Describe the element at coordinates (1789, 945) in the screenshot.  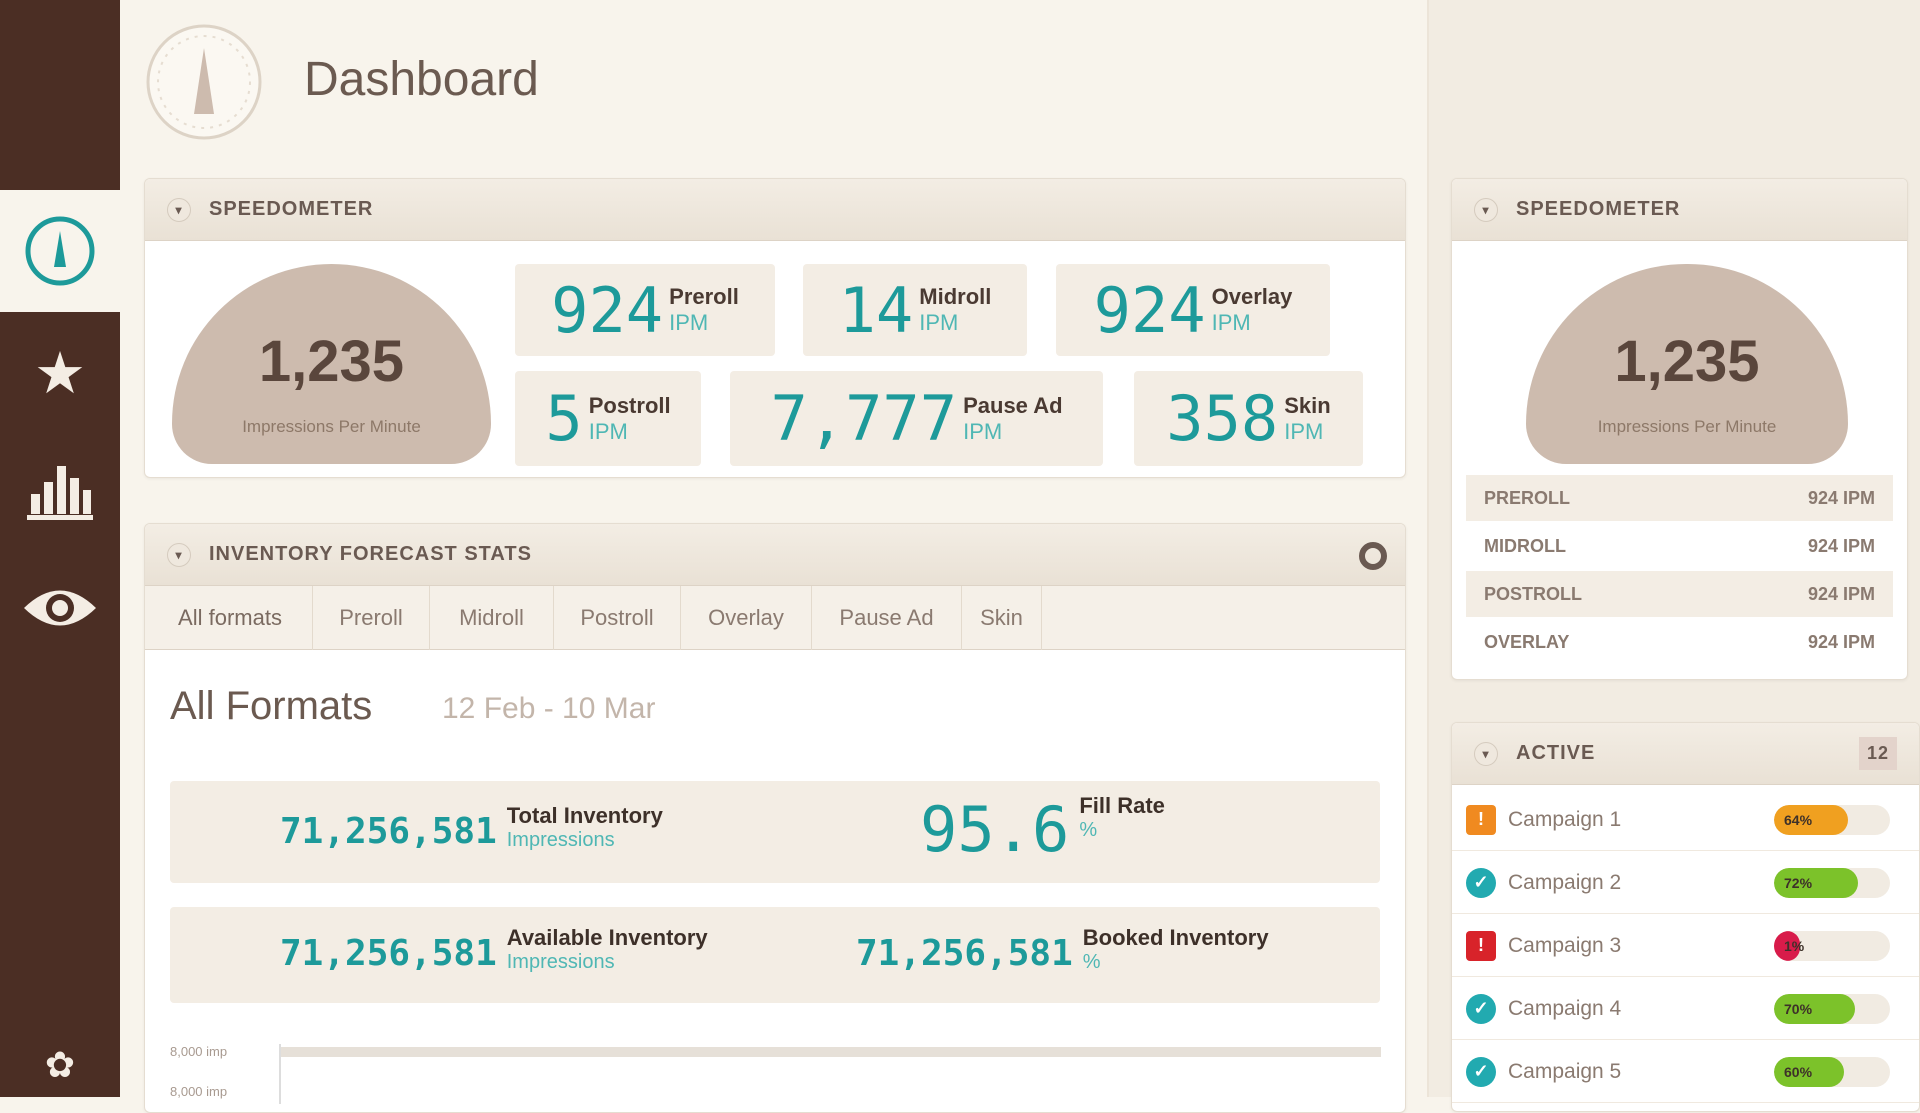
I see `progress-fill: 1%` at that location.